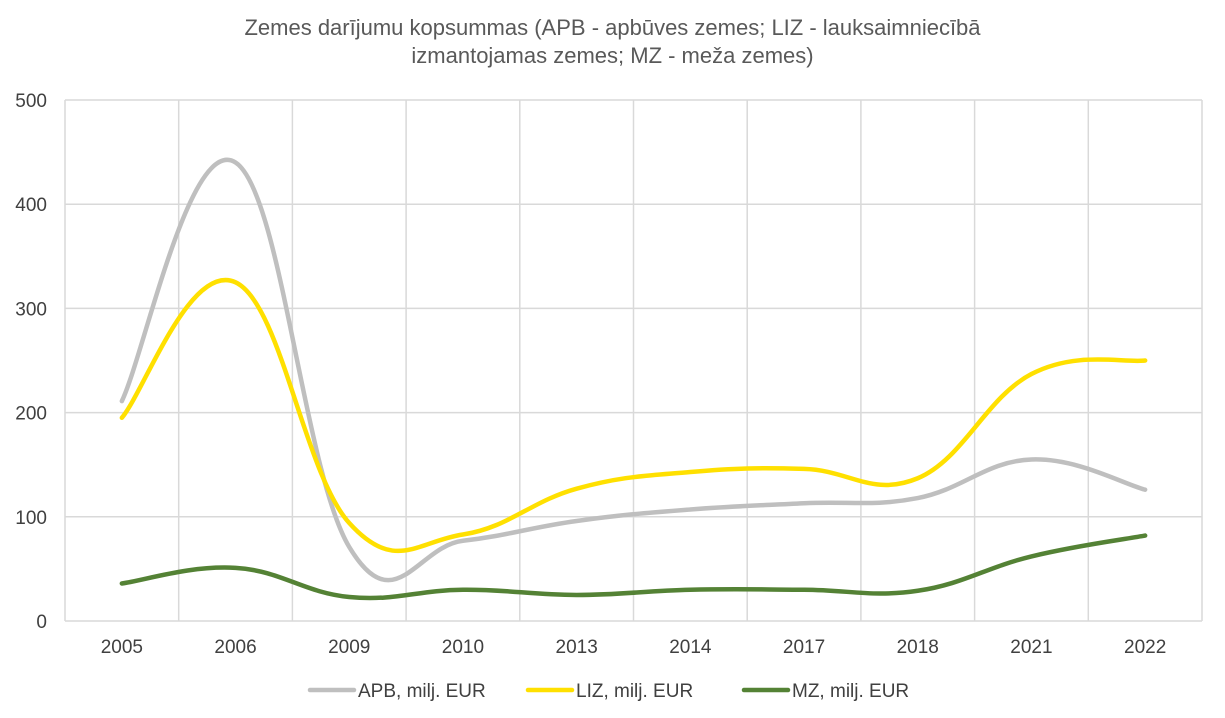 This screenshot has width=1225, height=718. What do you see at coordinates (463, 647) in the screenshot?
I see `x-tick-label: 2010` at bounding box center [463, 647].